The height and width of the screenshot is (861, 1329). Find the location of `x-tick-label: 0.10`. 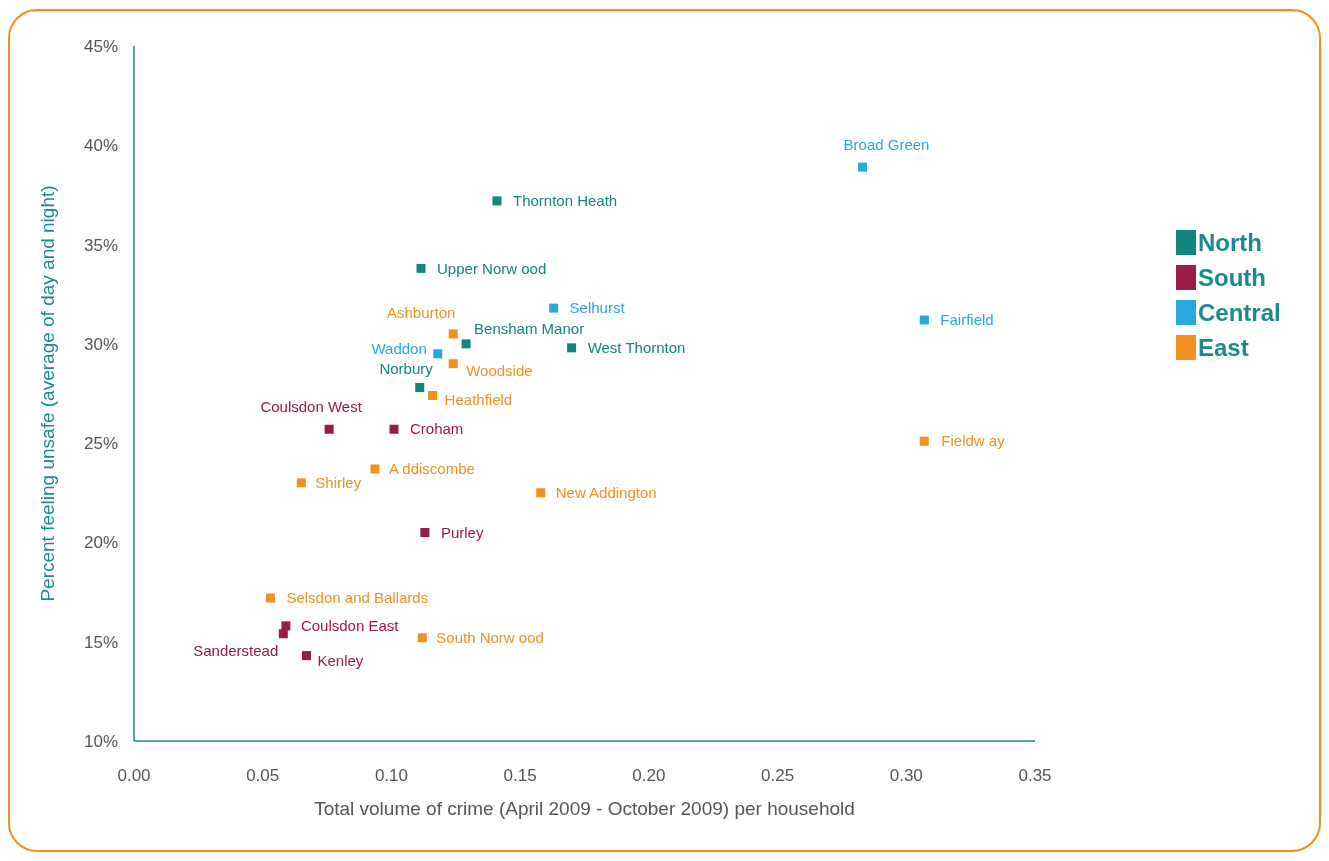

x-tick-label: 0.10 is located at coordinates (391, 775).